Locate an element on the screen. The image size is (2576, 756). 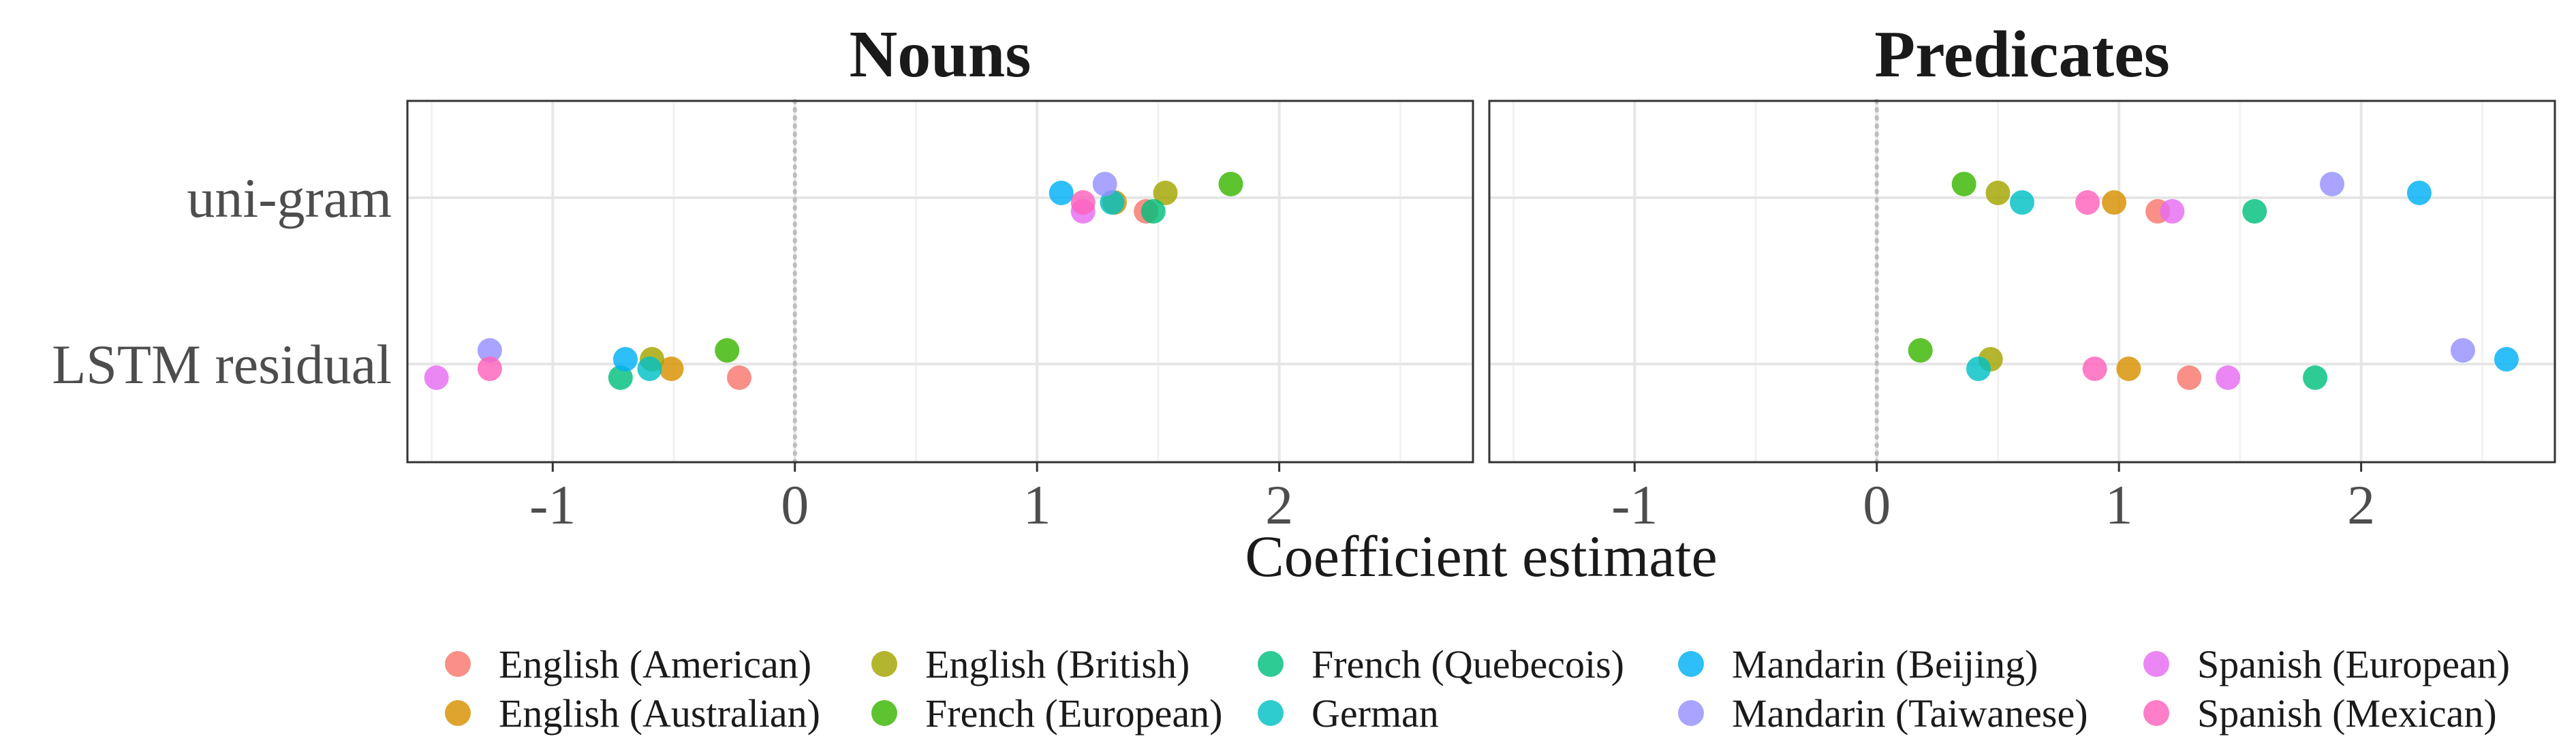
legend-item-spanish-mexican: Spanish (Mexican) is located at coordinates (2320, 713).